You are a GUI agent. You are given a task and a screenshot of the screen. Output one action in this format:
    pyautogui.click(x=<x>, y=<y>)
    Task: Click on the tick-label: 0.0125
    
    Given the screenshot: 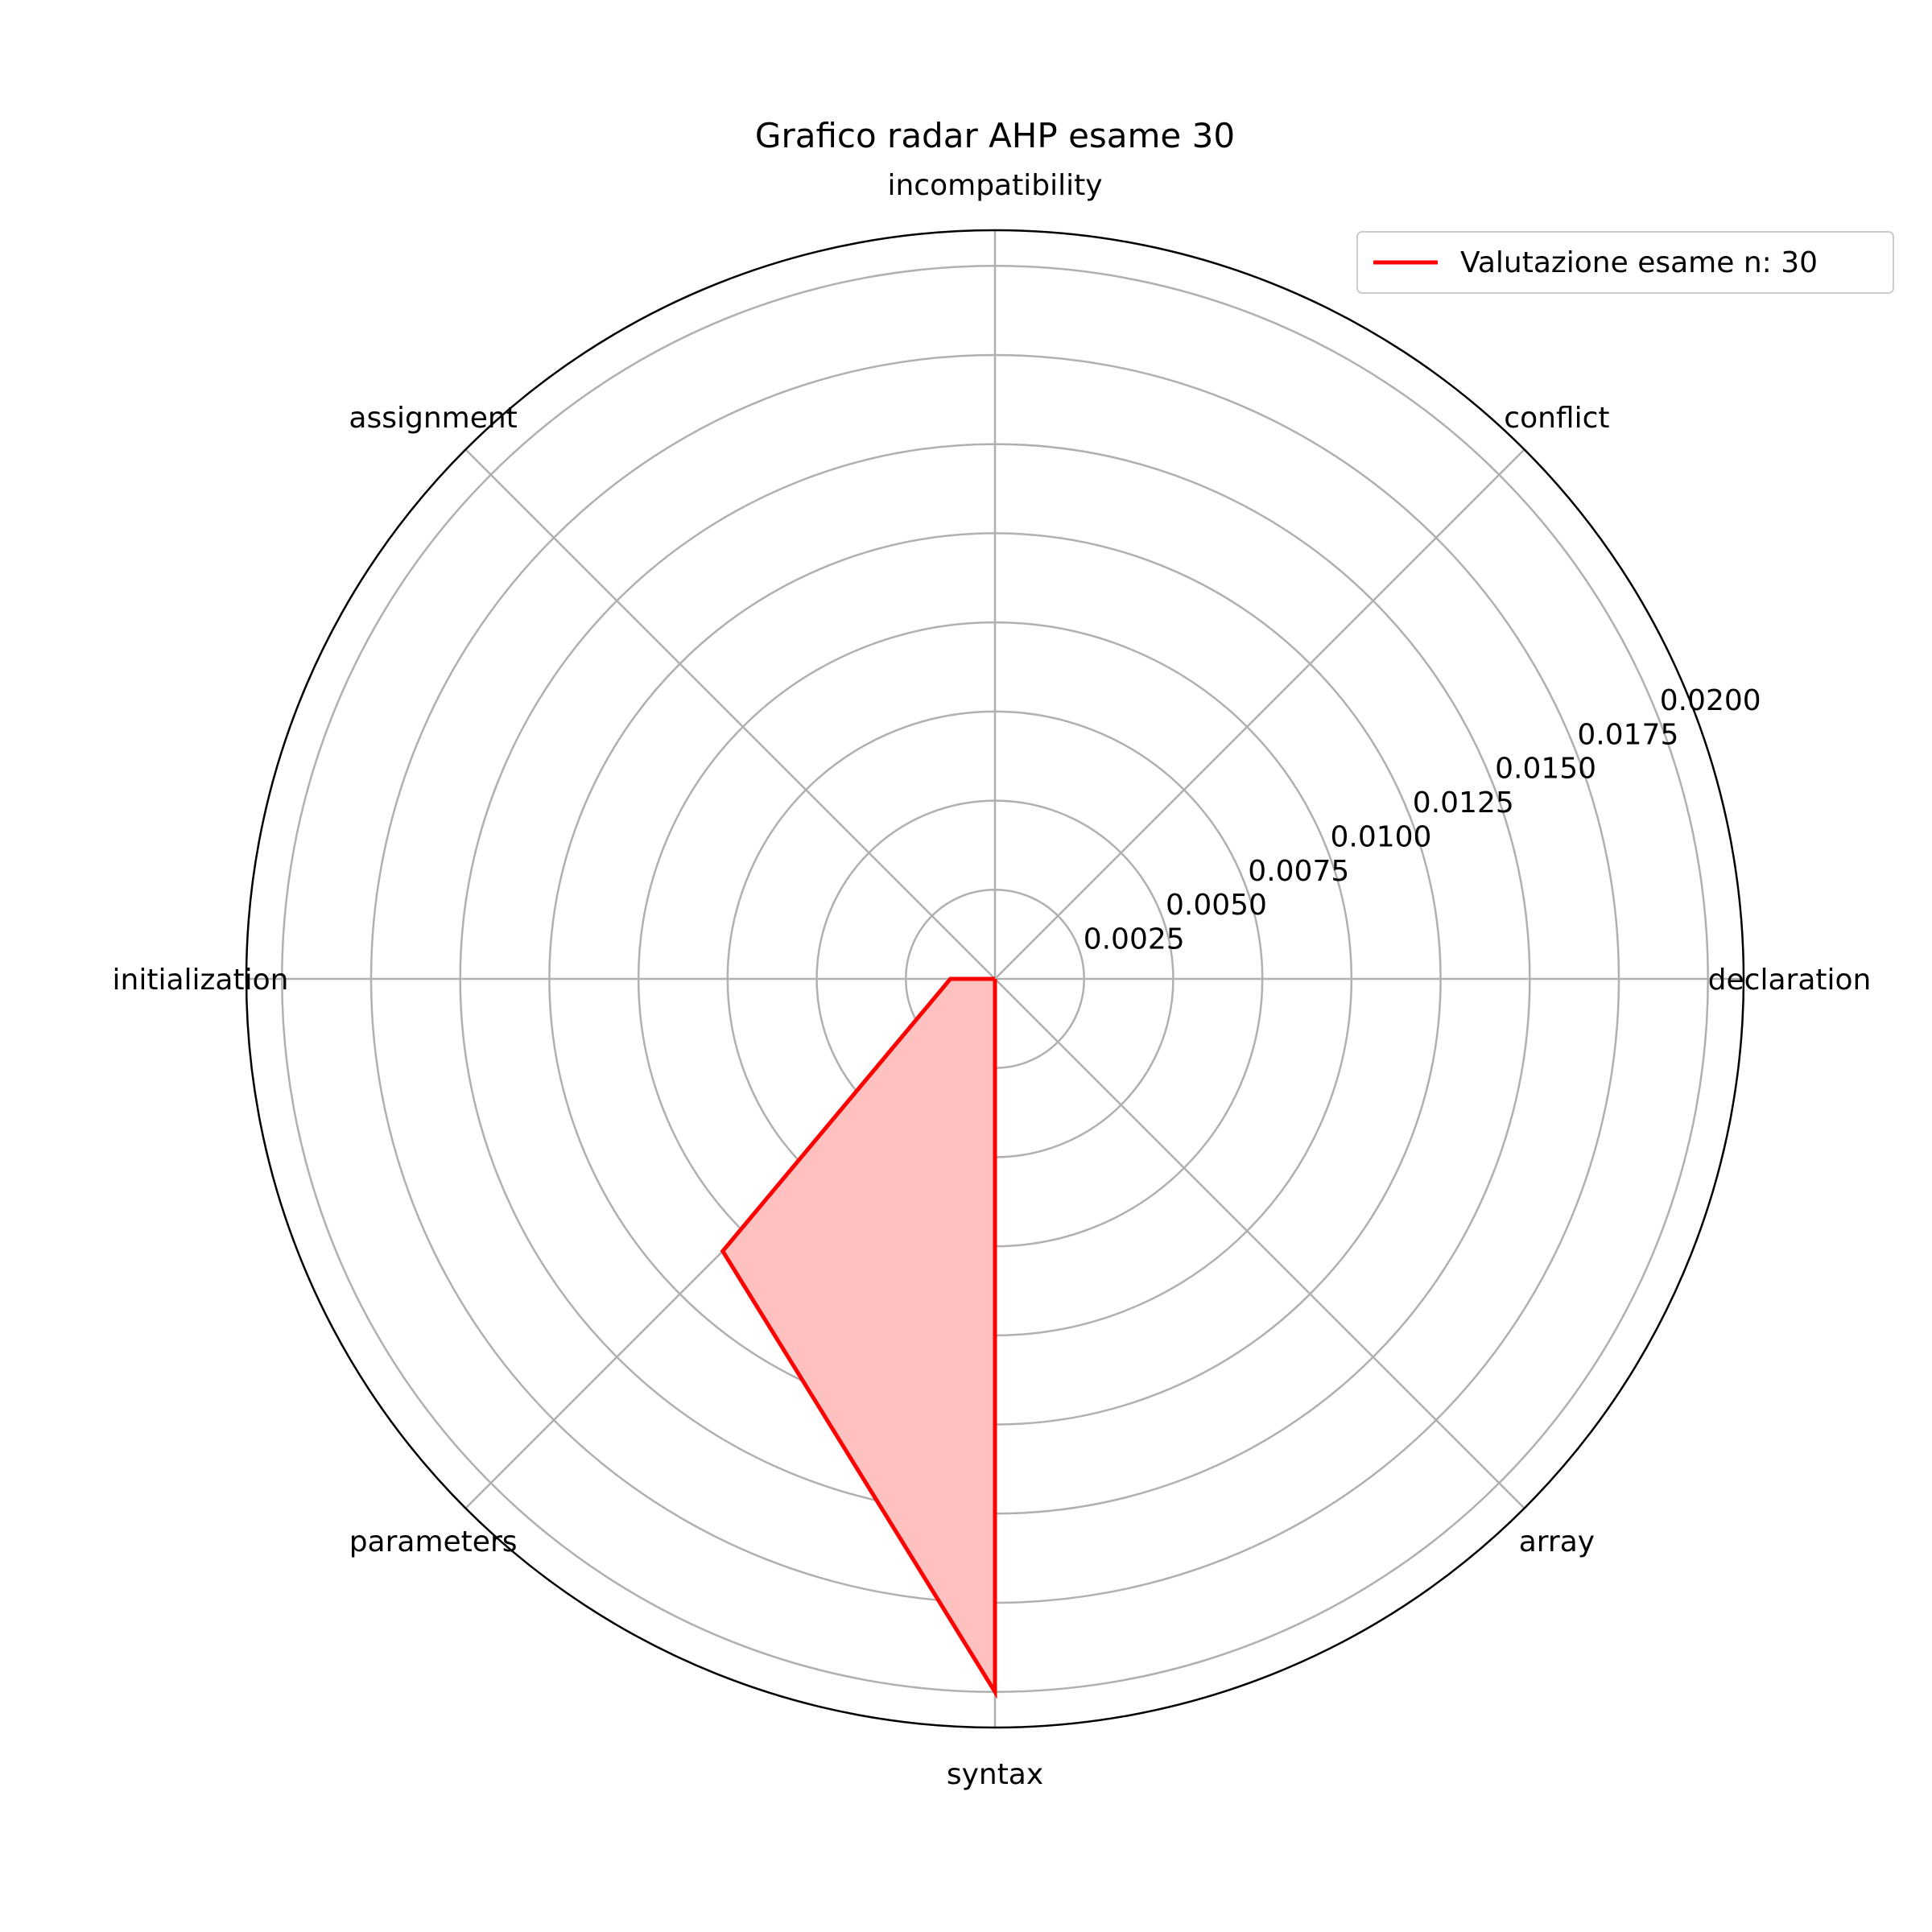 What is the action you would take?
    pyautogui.click(x=1463, y=802)
    